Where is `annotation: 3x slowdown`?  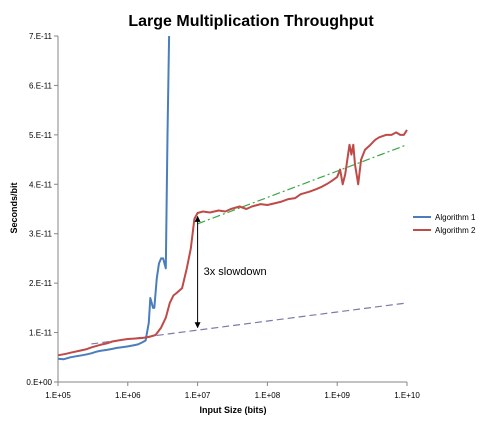 annotation: 3x slowdown is located at coordinates (230, 272).